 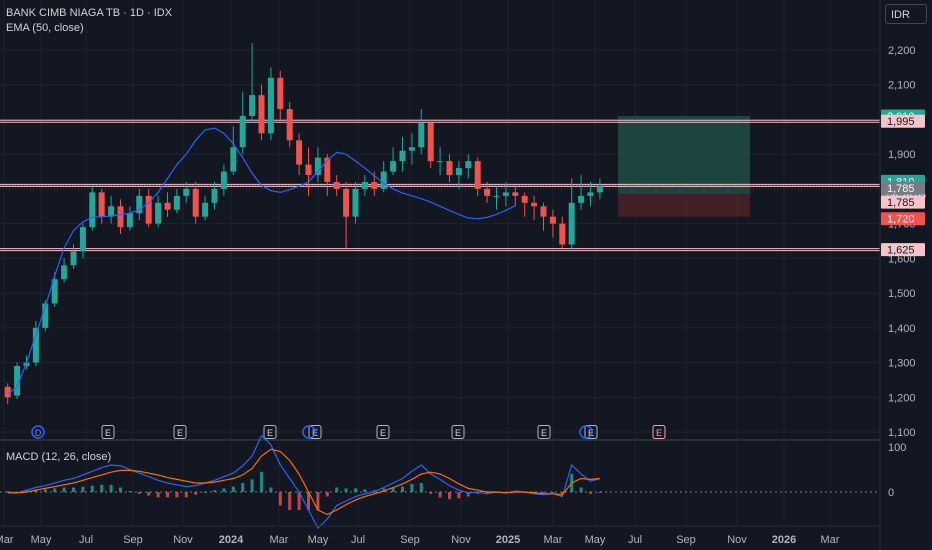 I want to click on macd-axis: 100 0, so click(x=897, y=470).